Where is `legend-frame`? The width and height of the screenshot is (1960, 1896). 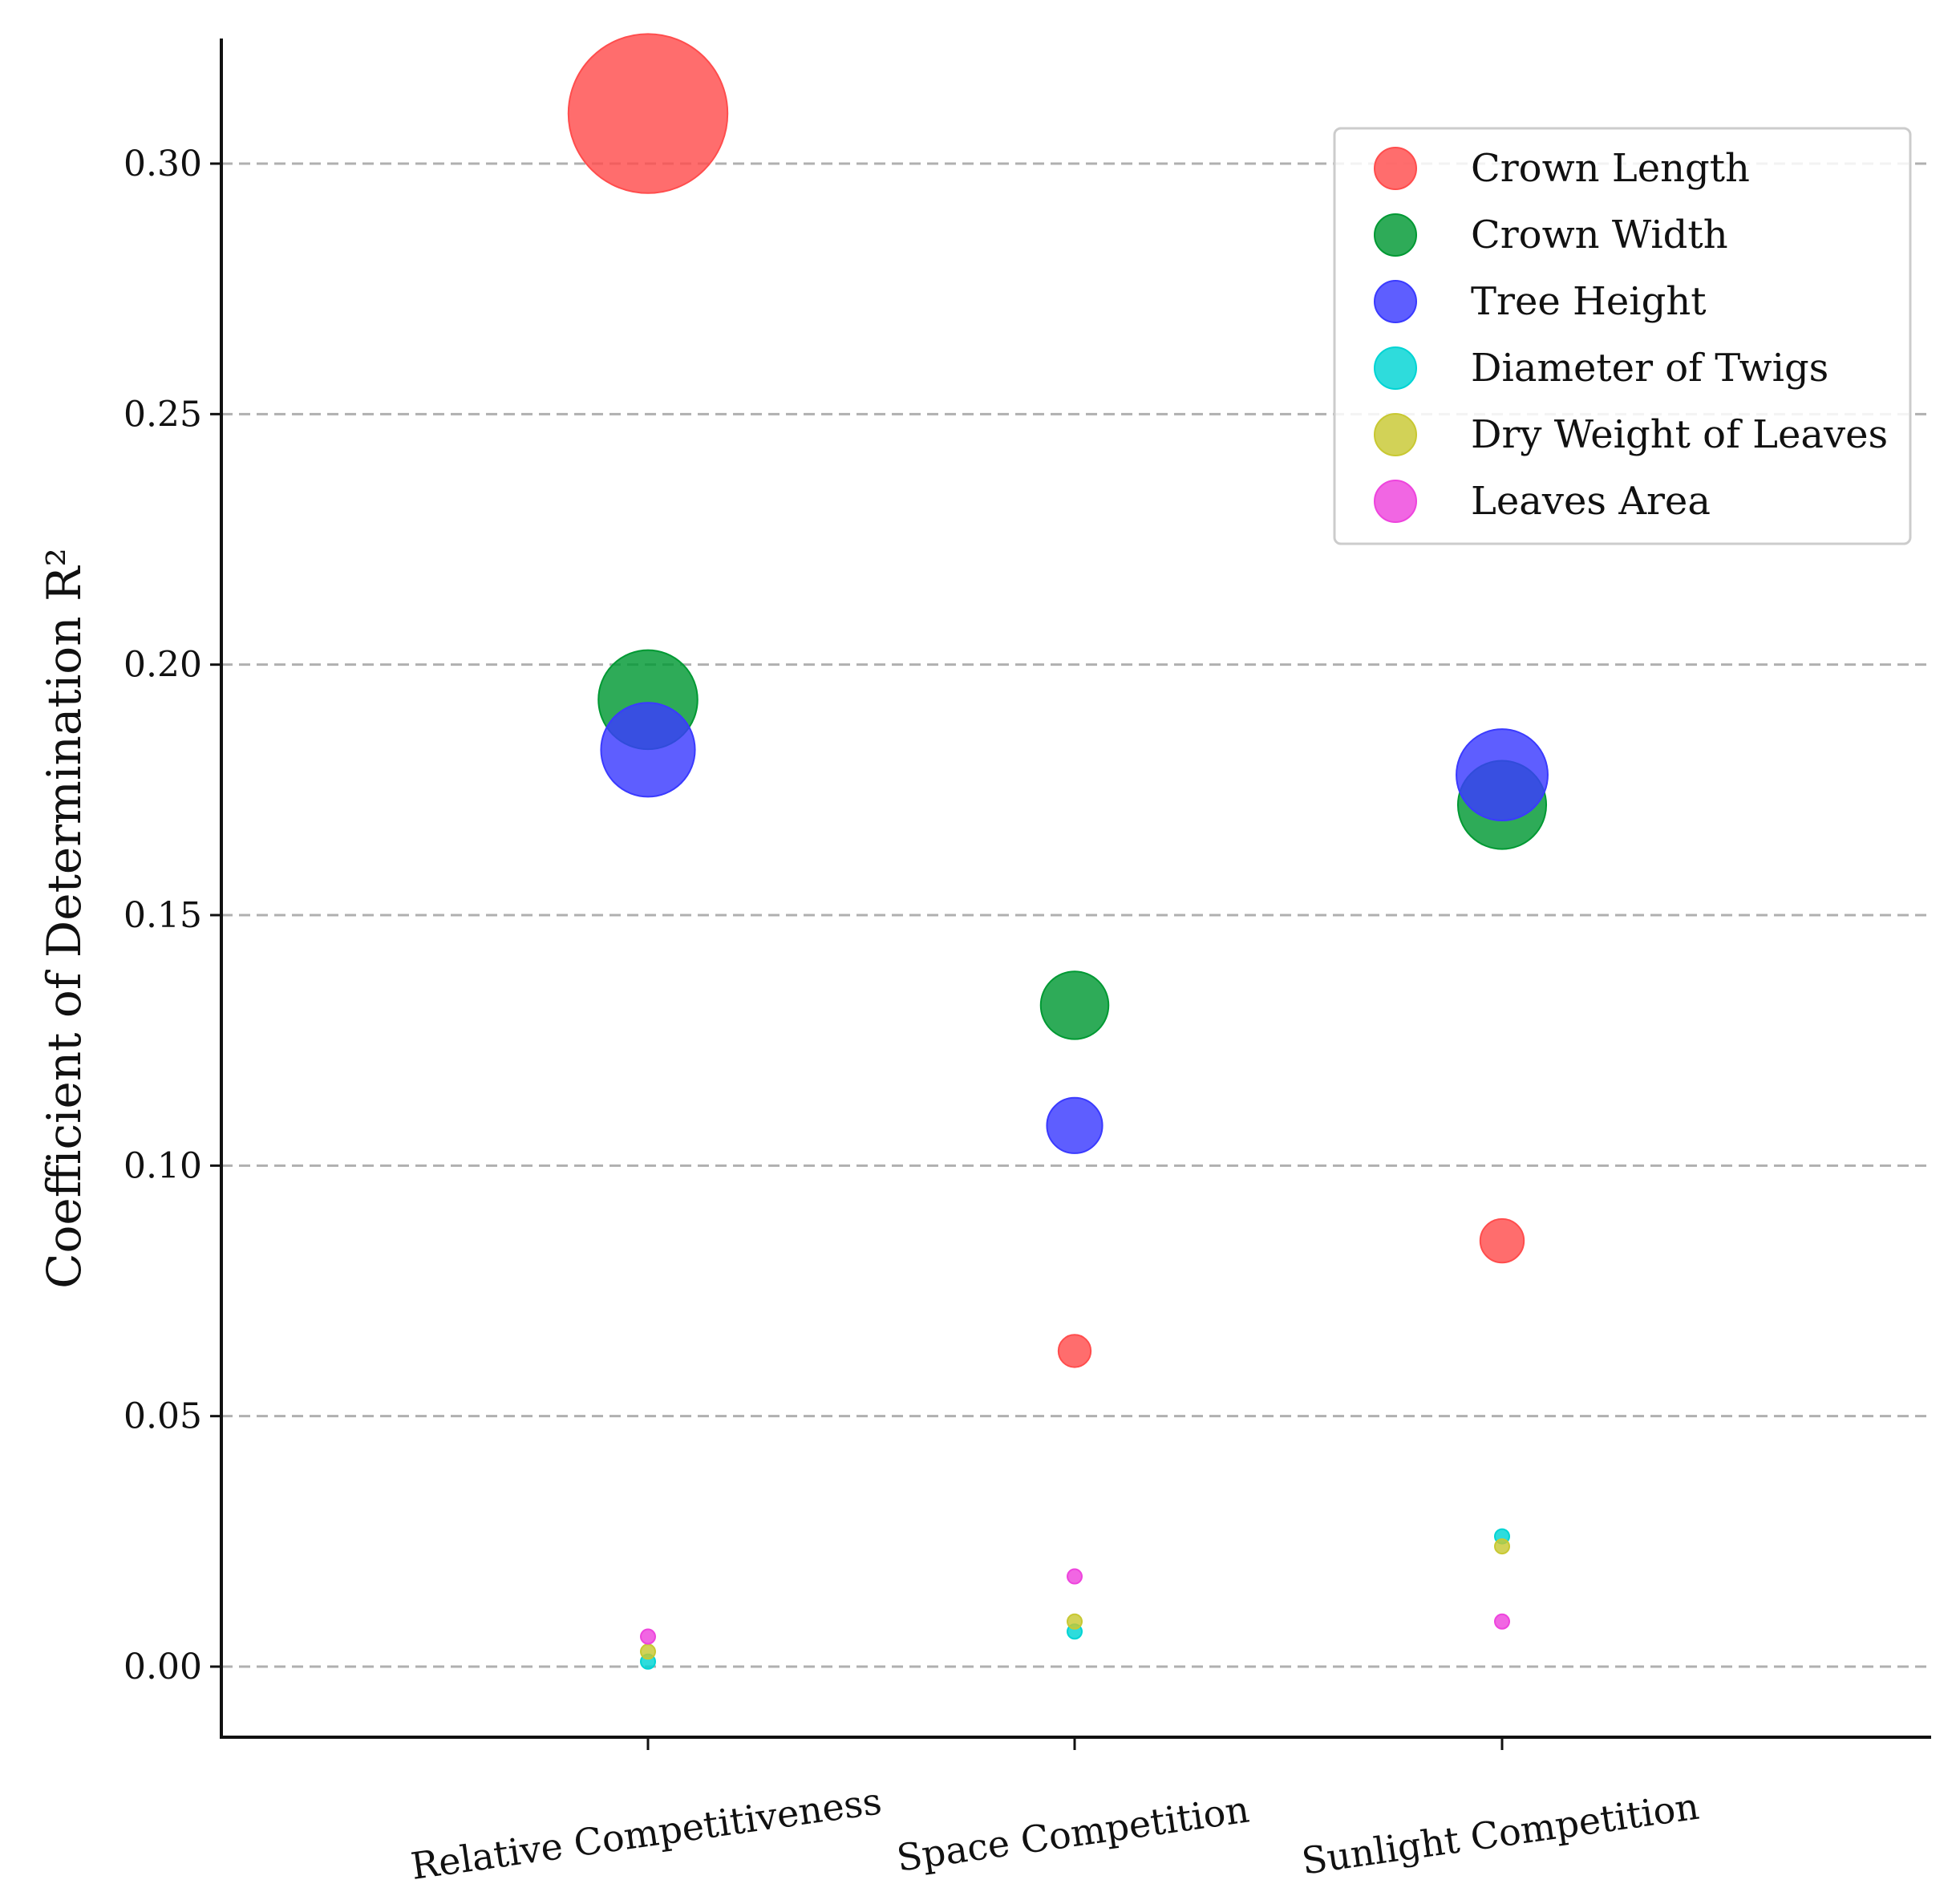 legend-frame is located at coordinates (1622, 336).